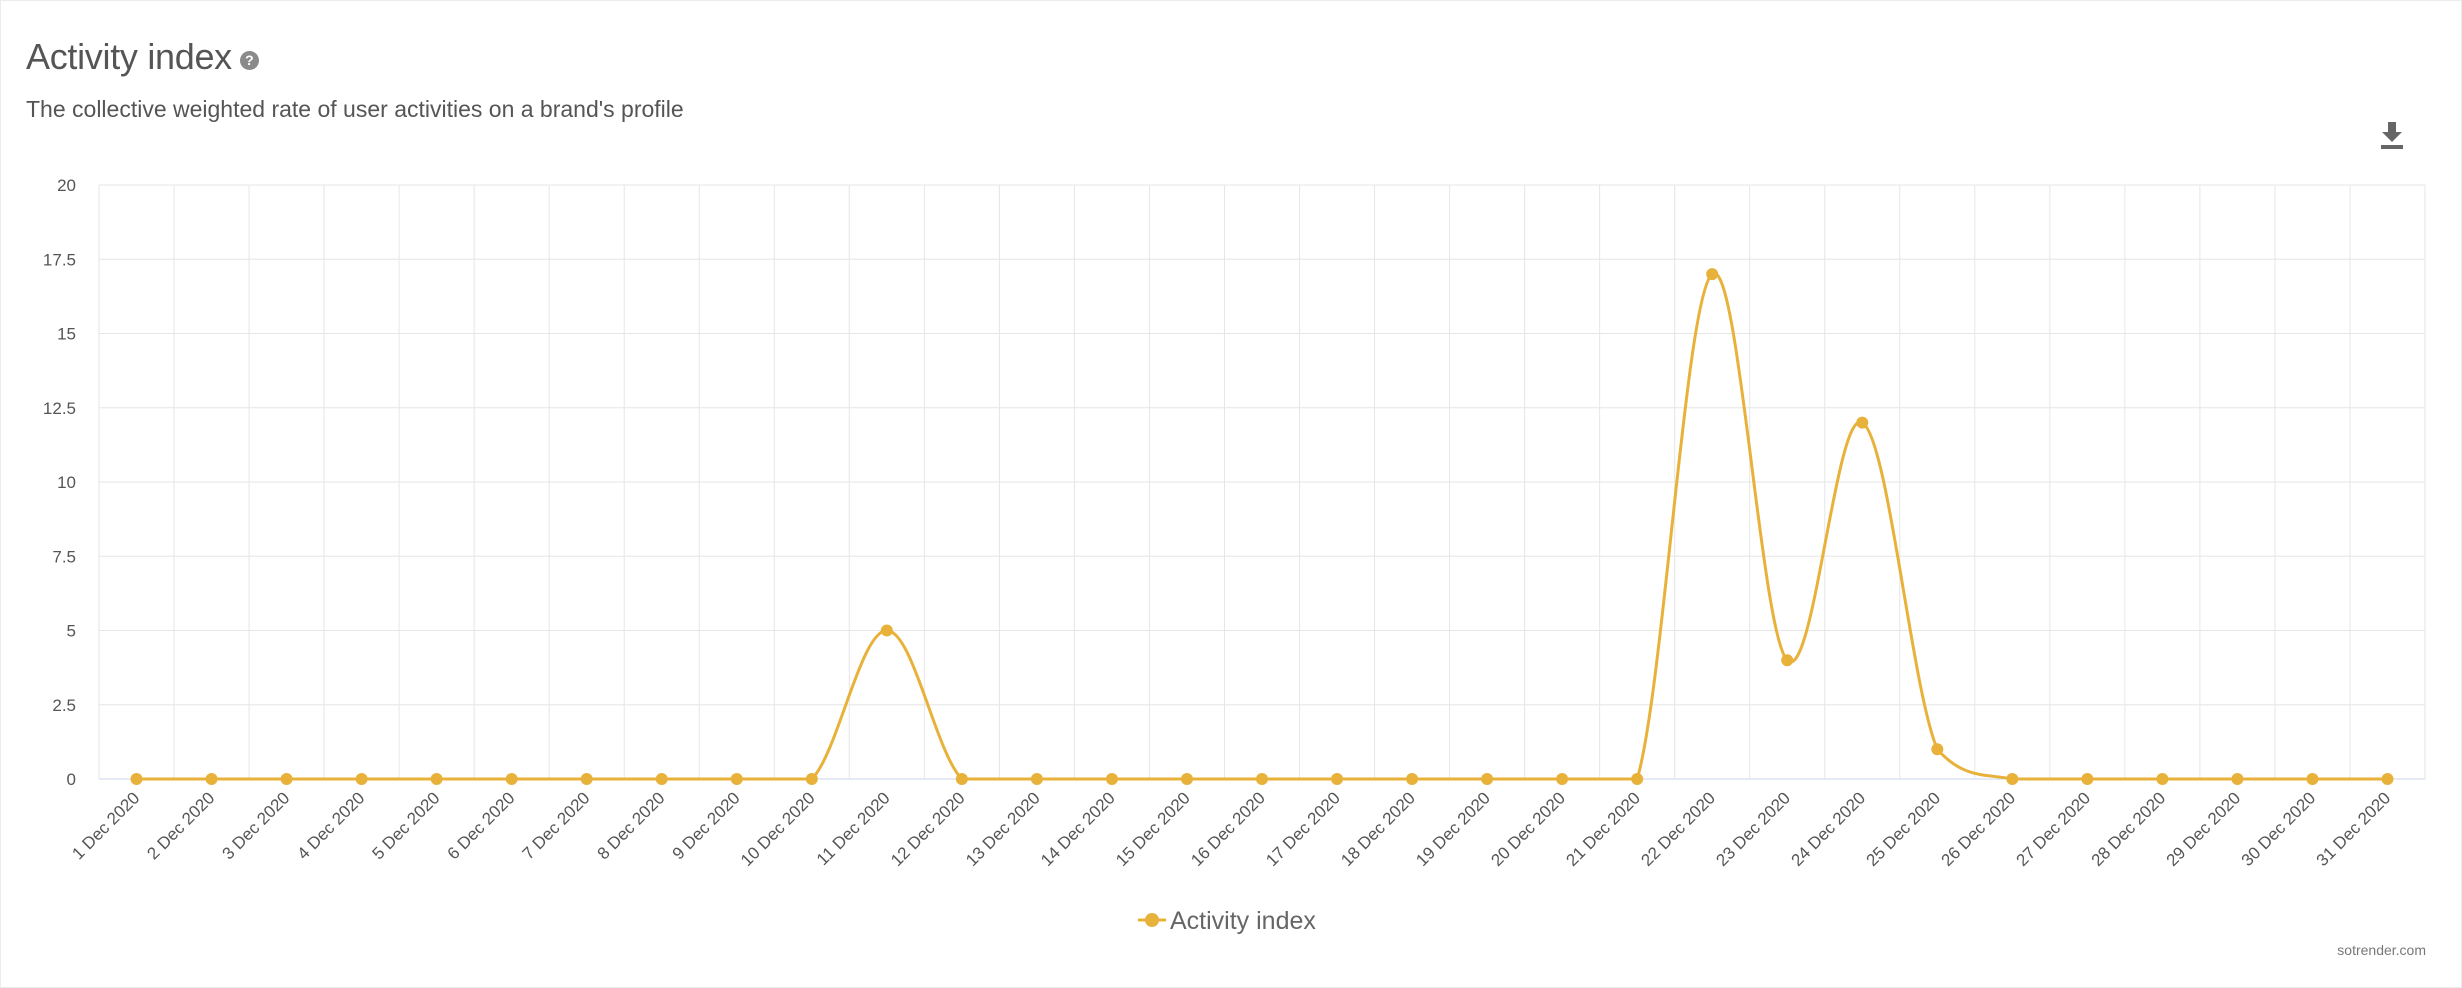  What do you see at coordinates (1979, 829) in the screenshot?
I see `x-tick-label: 26 Dec 2020` at bounding box center [1979, 829].